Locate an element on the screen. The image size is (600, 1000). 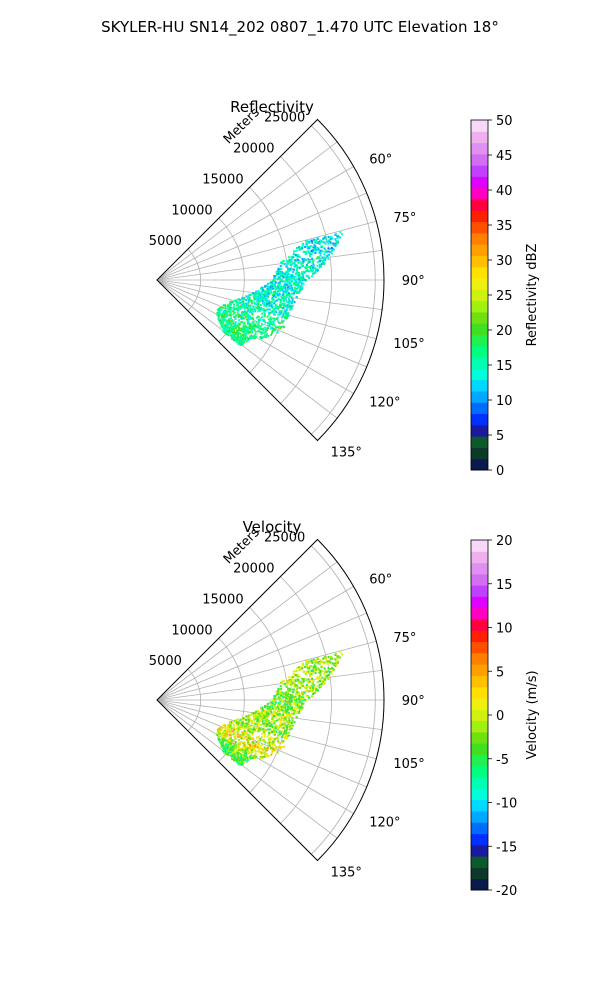
azimuth-spoke is located at coordinates (269, 685).